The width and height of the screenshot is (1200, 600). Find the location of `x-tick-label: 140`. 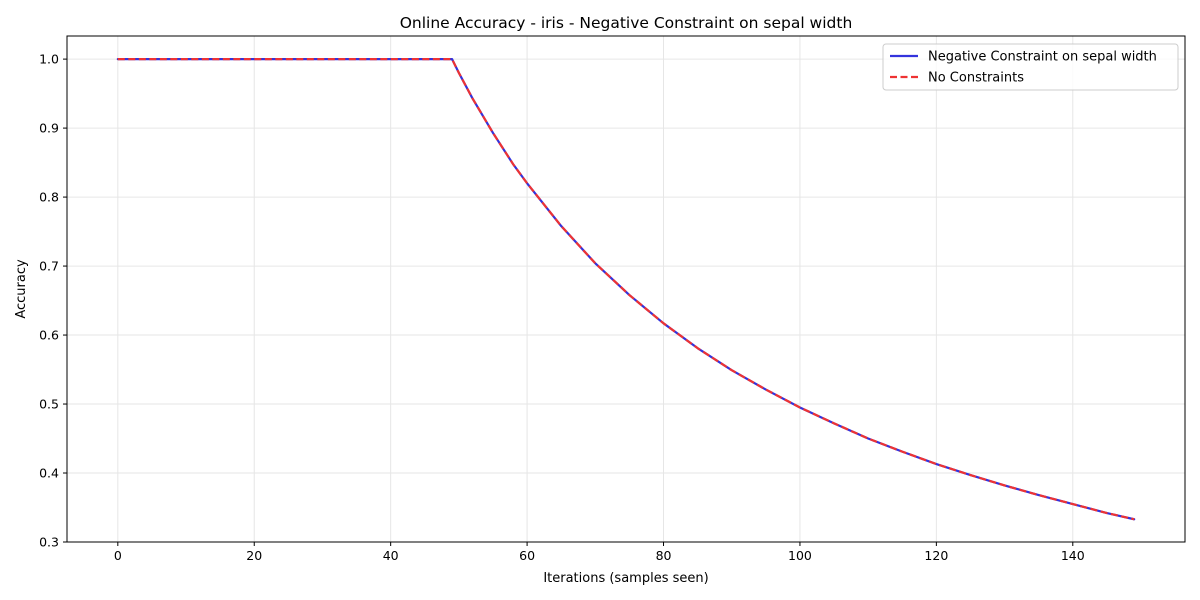

x-tick-label: 140 is located at coordinates (1073, 555).